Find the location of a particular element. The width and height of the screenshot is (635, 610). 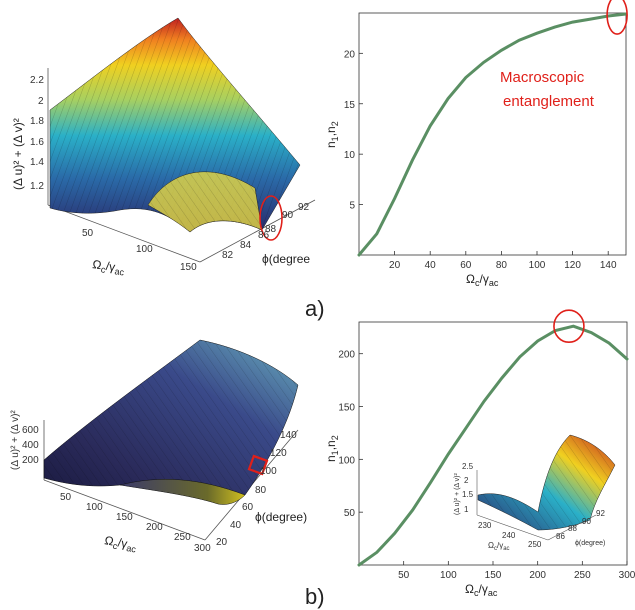

surface-b-y-label: ϕ(degree) is located at coordinates (281, 517).